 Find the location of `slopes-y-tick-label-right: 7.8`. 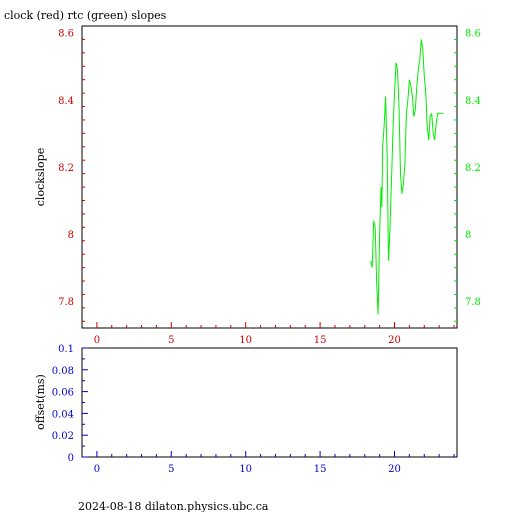

slopes-y-tick-label-right: 7.8 is located at coordinates (473, 302).